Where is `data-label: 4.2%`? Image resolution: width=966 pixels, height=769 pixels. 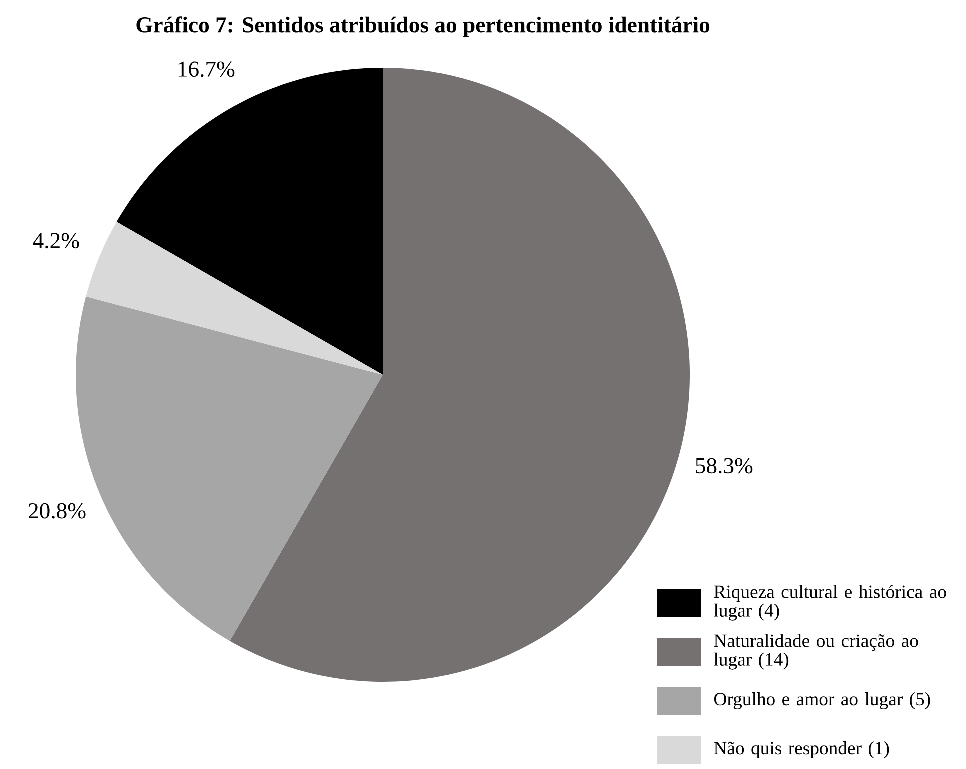 data-label: 4.2% is located at coordinates (56, 241).